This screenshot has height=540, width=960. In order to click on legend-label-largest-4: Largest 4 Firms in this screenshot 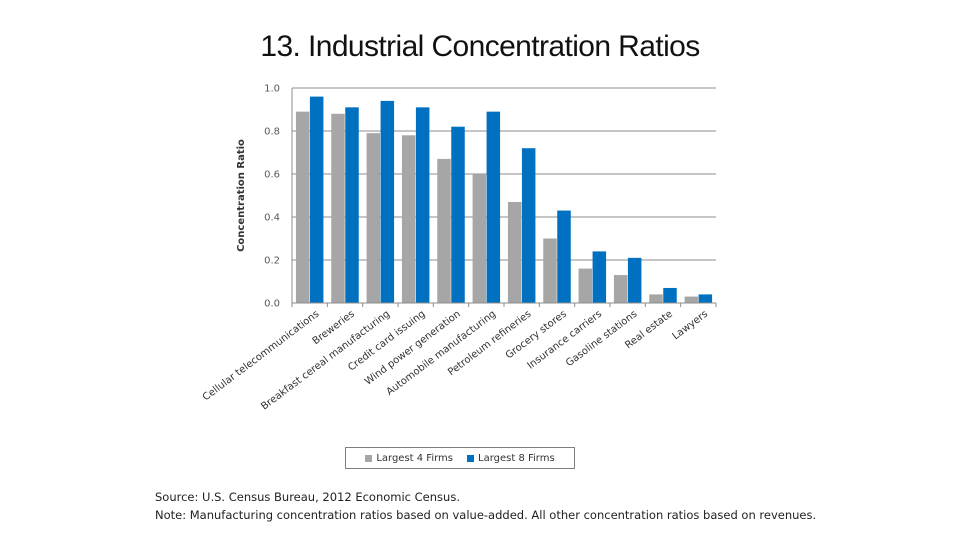, I will do `click(414, 458)`.